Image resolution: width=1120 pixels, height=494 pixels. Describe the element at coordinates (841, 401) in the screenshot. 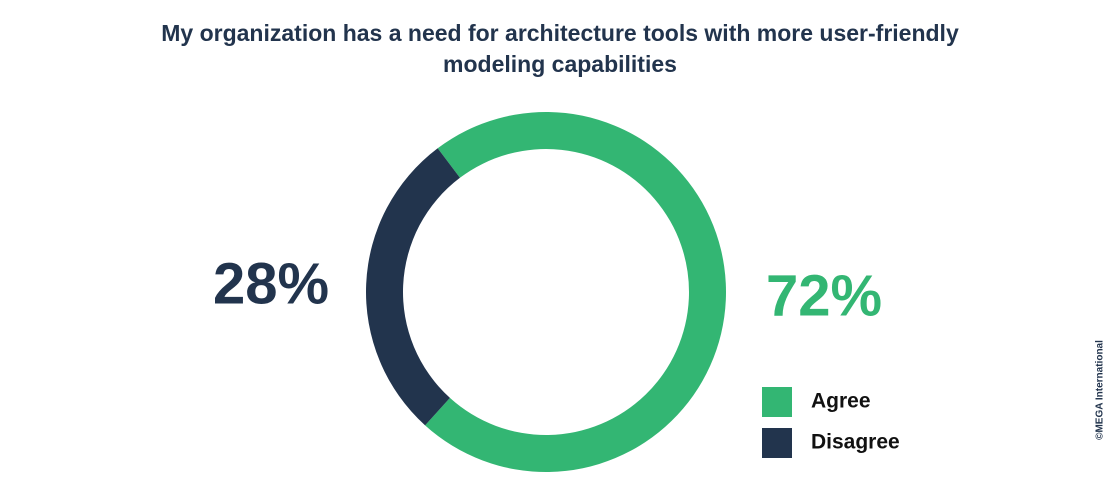

I see `legend-label: Agree` at that location.